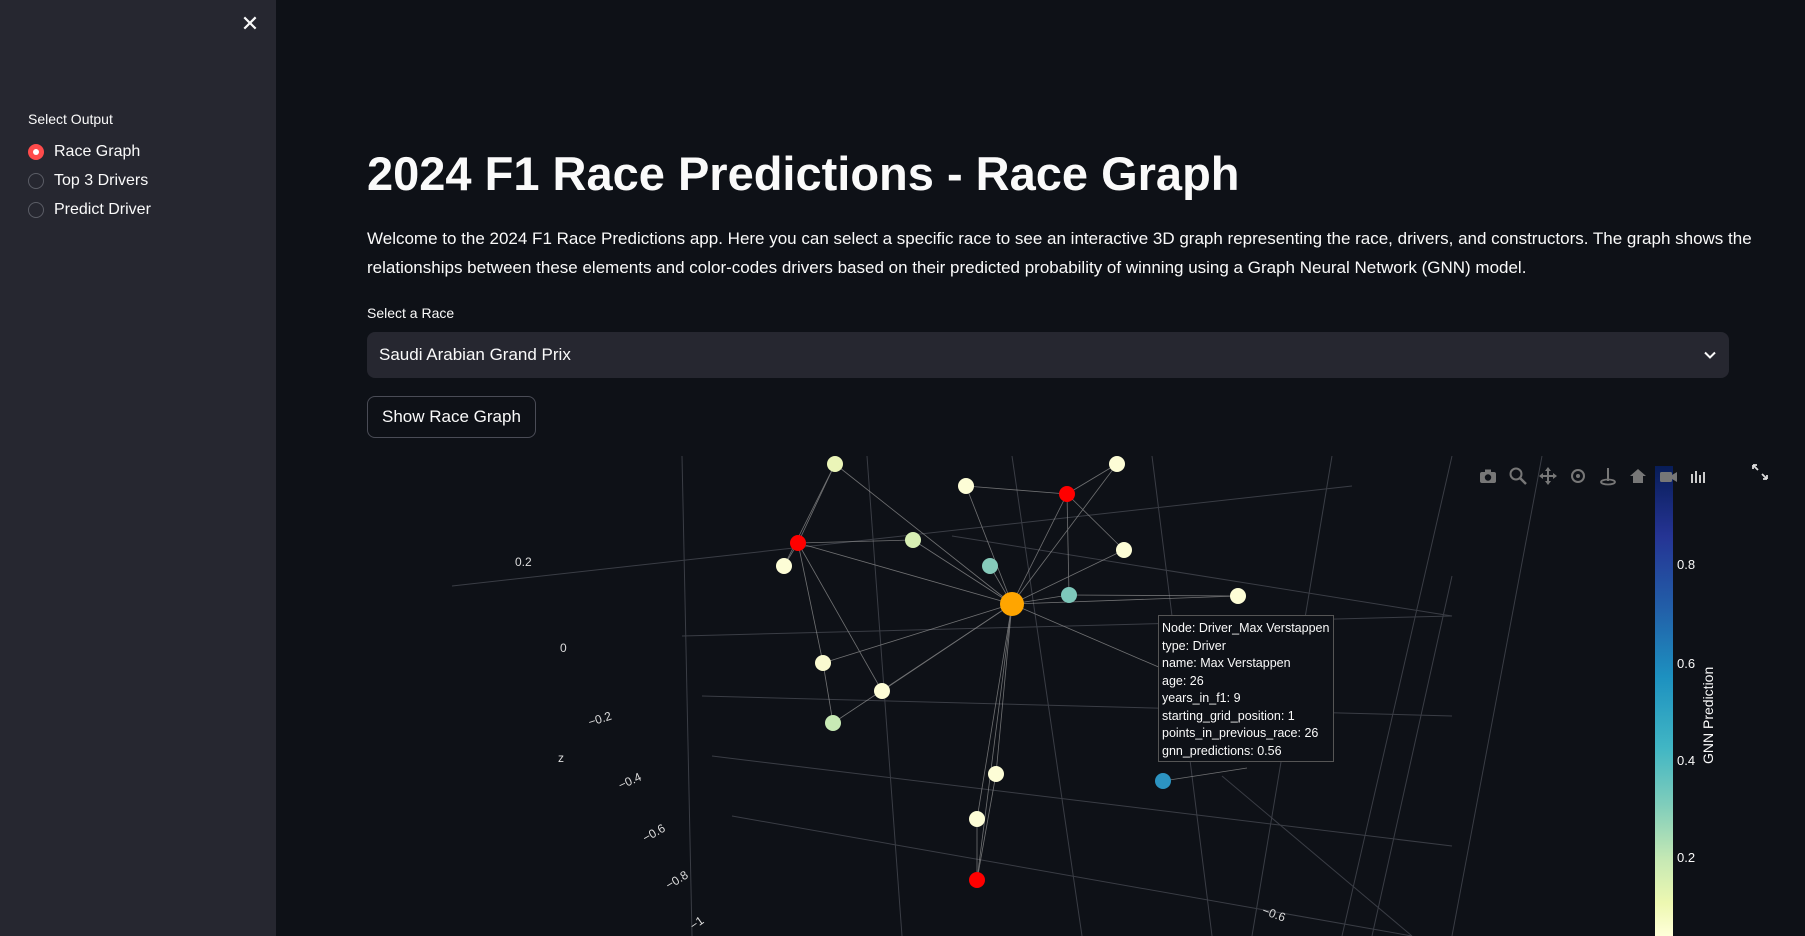  Describe the element at coordinates (1246, 628) in the screenshot. I see `tooltip-line: Node: Driver_Max Verstappen` at that location.